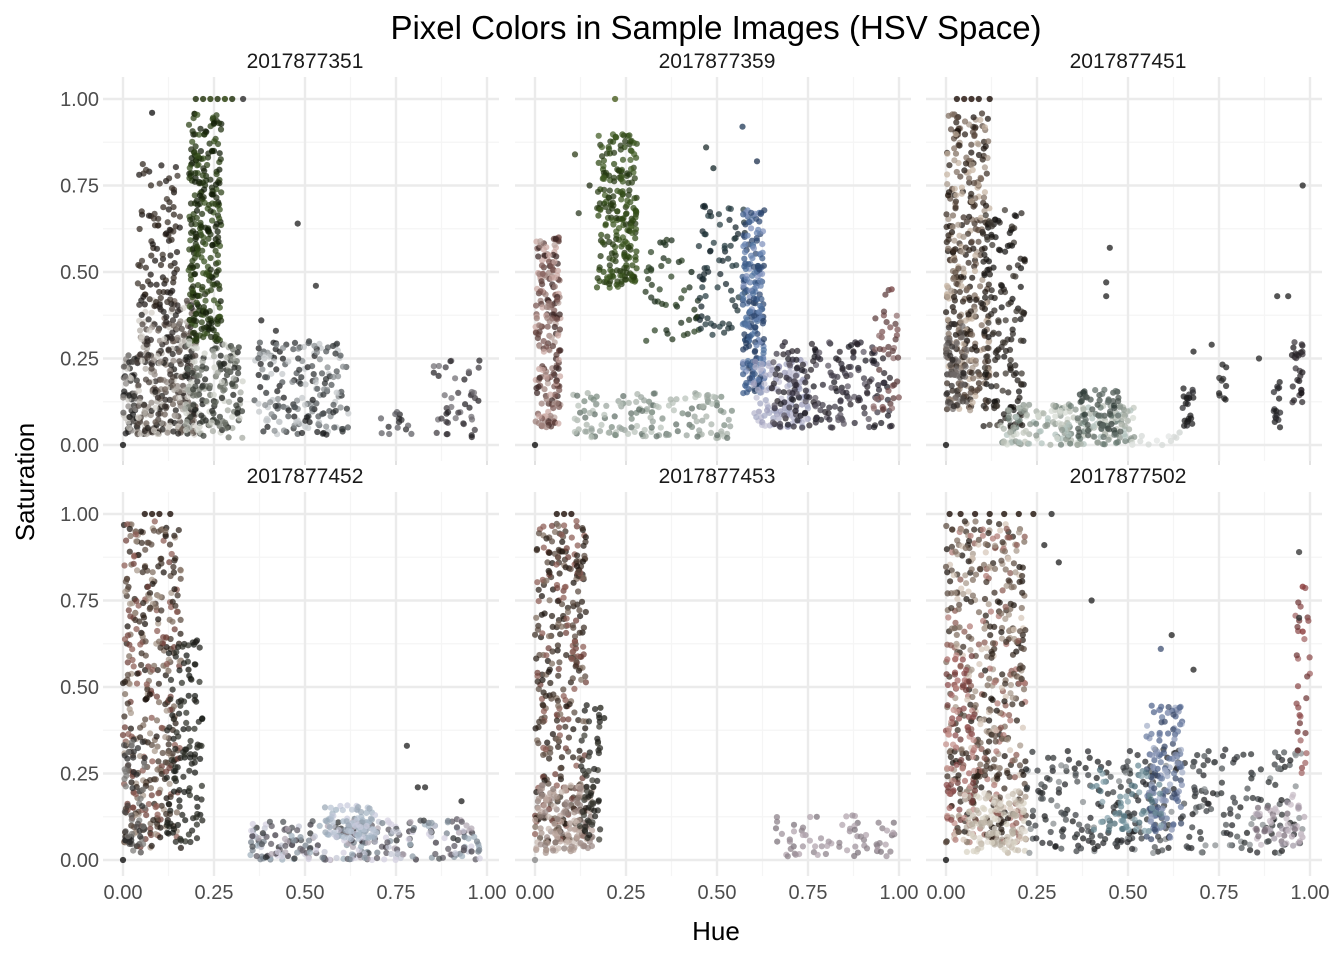  Describe the element at coordinates (808, 893) in the screenshot. I see `x-tick-label: 0.75` at that location.